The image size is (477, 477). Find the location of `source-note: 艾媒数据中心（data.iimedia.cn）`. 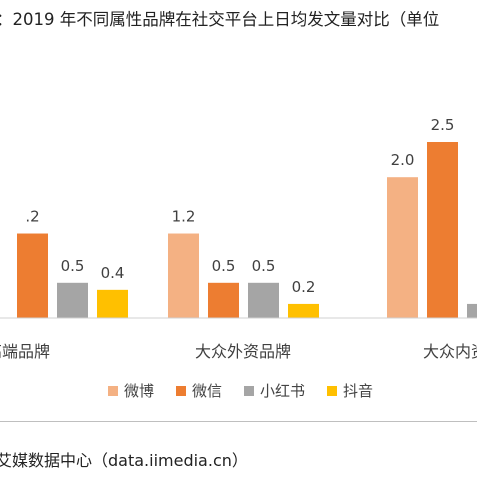

source-note: 艾媒数据中心（data.iimedia.cn） is located at coordinates (124, 460).